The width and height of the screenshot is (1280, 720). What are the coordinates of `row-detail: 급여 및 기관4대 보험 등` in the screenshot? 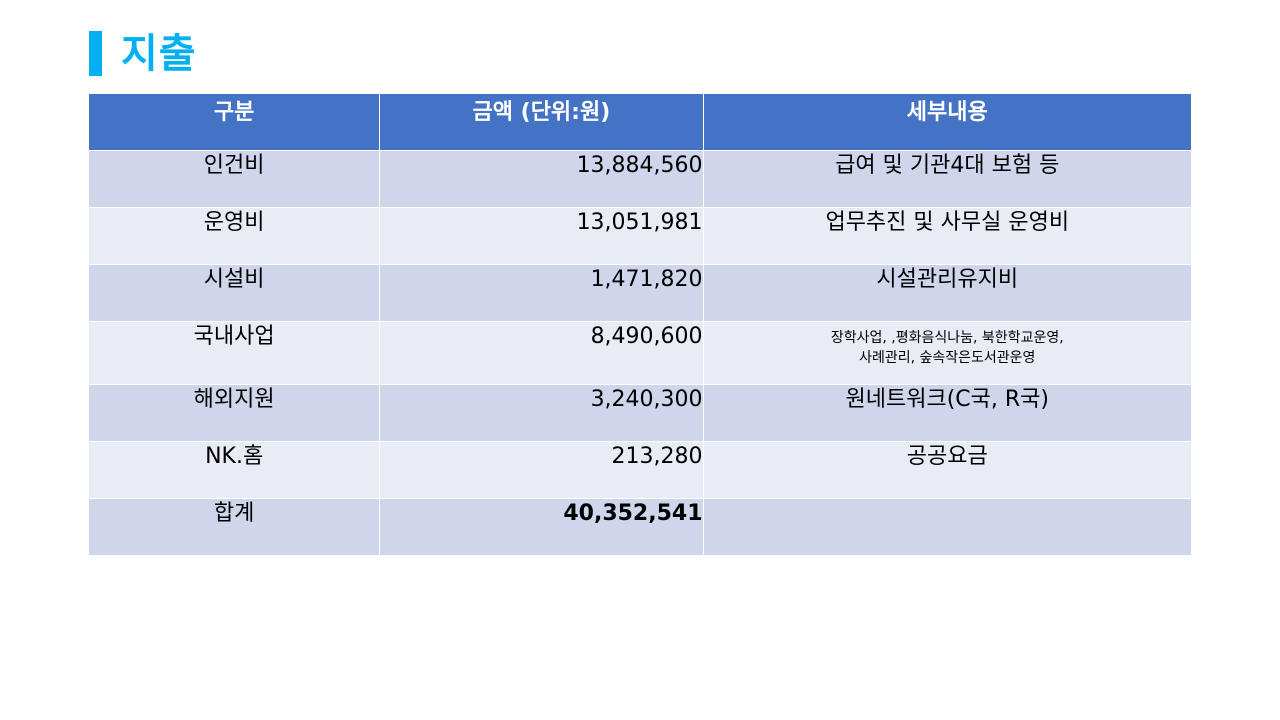 It's located at (947, 179).